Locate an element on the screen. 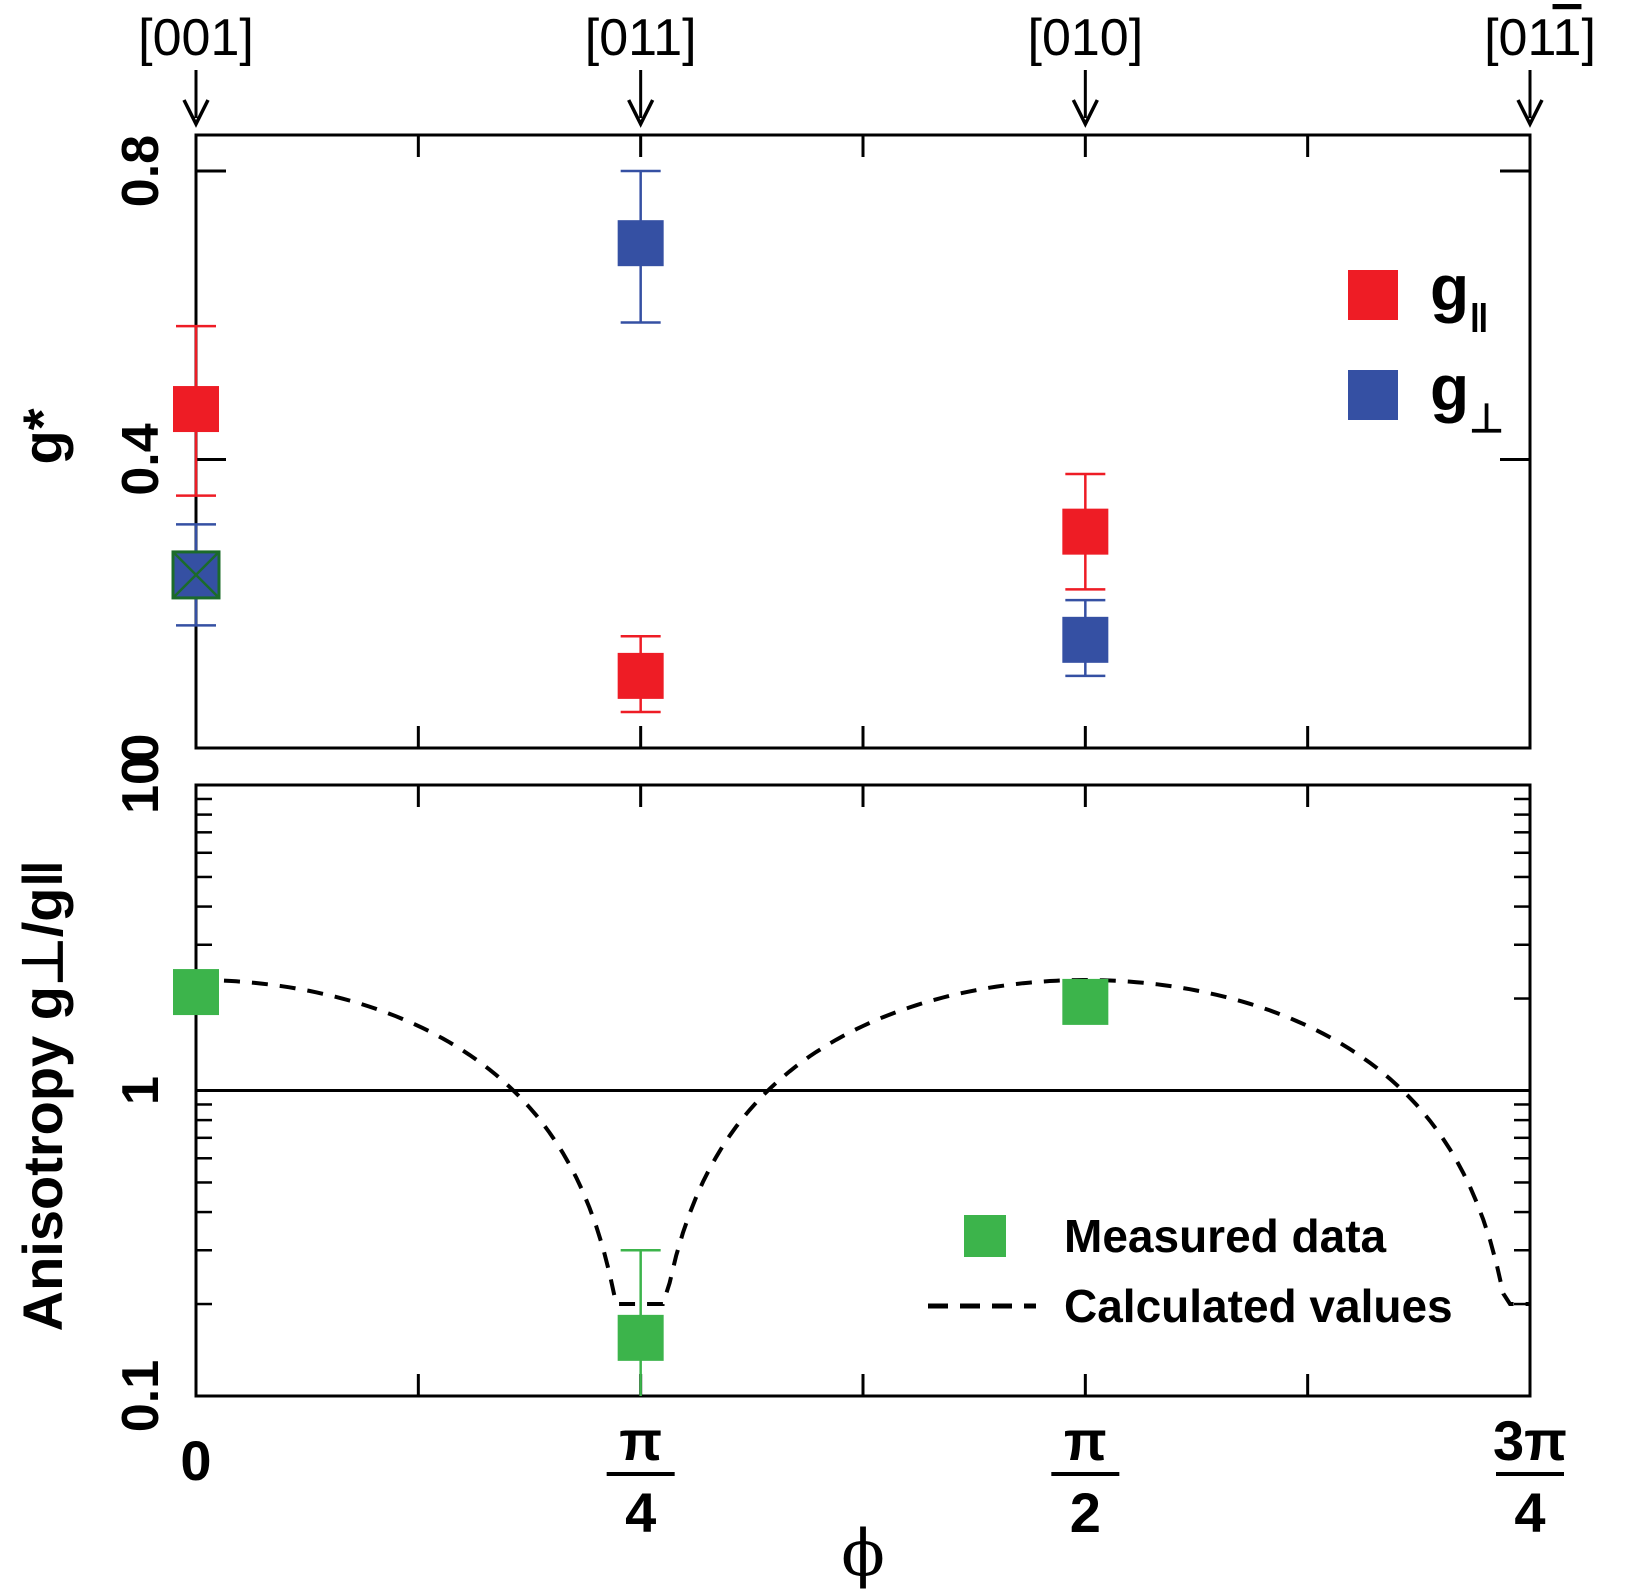 This screenshot has height=1594, width=1630. xtick-denominator: 2 is located at coordinates (1085, 1512).